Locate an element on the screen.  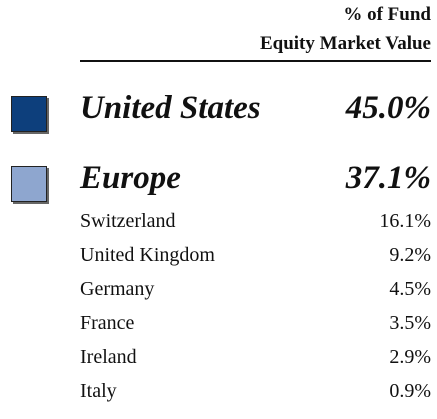
country-value: 2.9% is located at coordinates (410, 357).